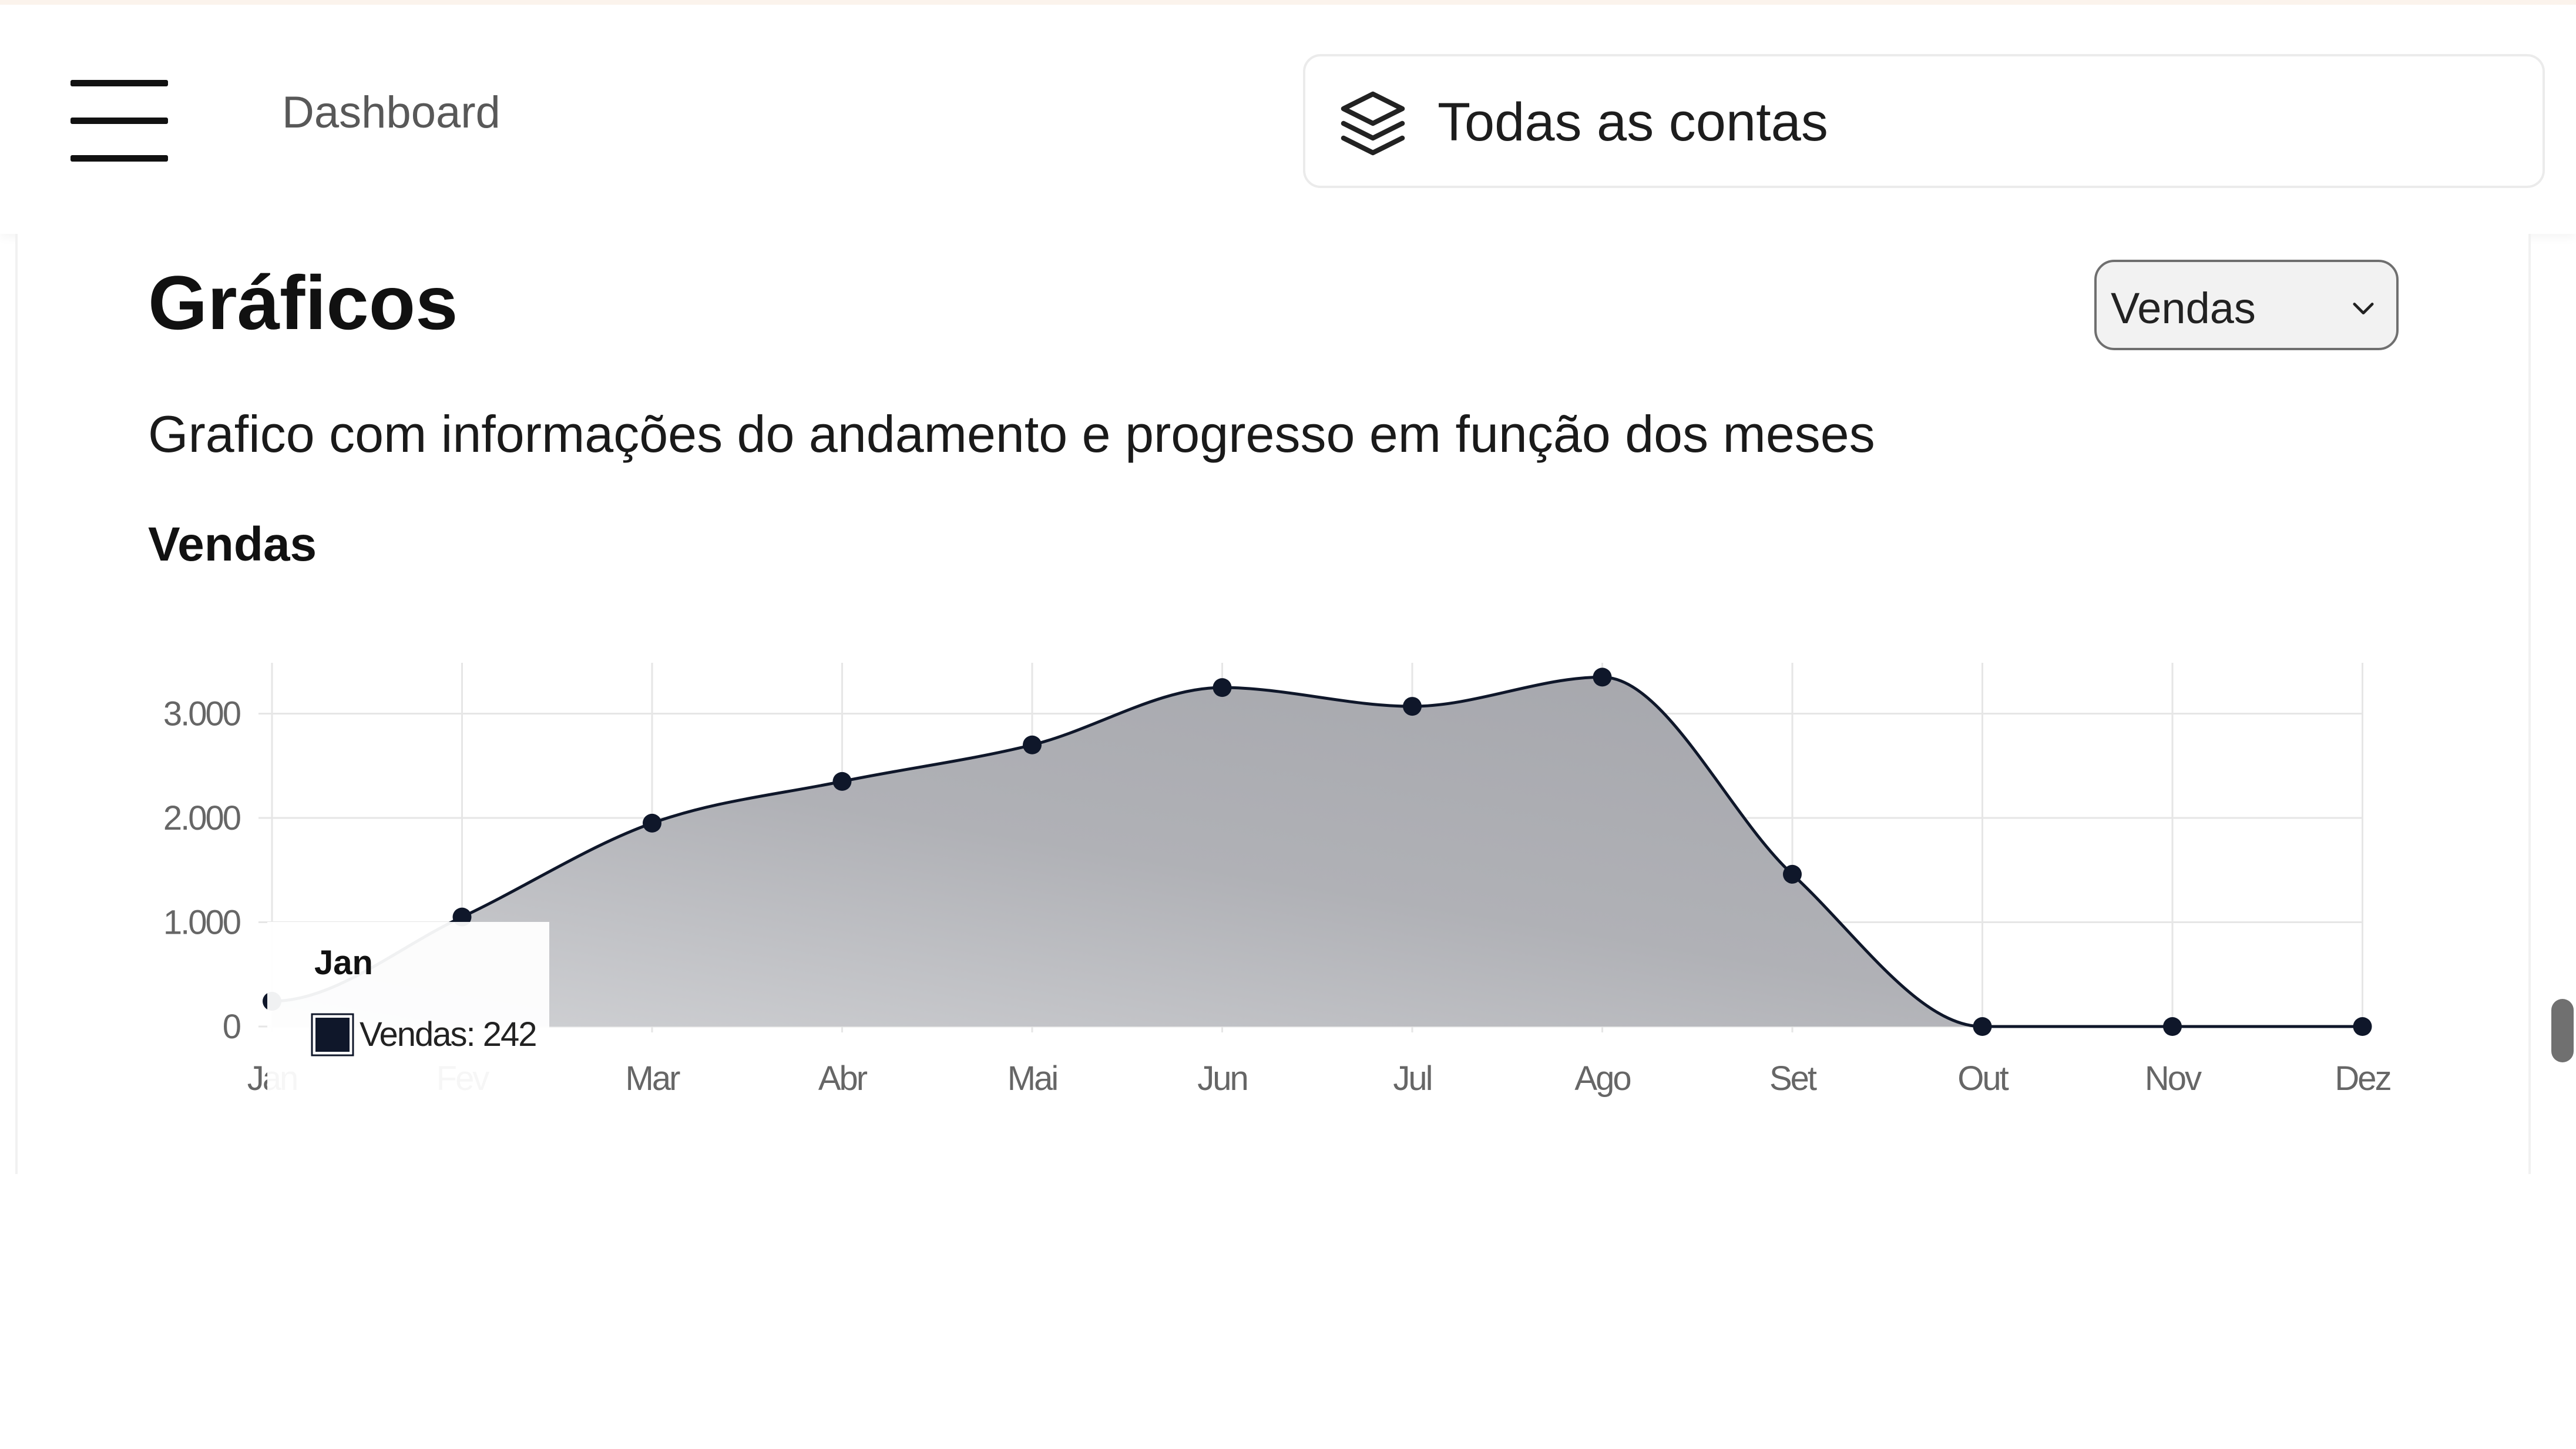  Describe the element at coordinates (1032, 1078) in the screenshot. I see `x-tick-label: Mai` at that location.